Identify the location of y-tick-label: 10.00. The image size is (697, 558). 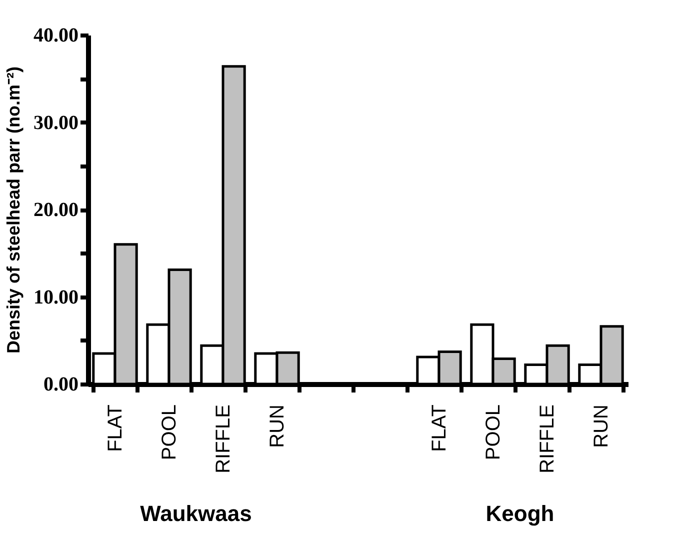
(56, 297).